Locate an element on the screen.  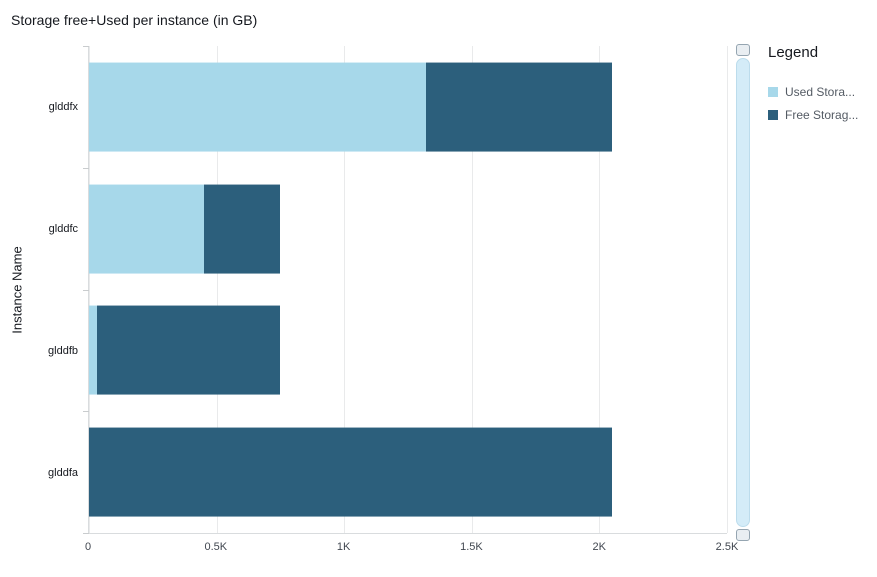
scrollbar-thumb is located at coordinates (743, 292).